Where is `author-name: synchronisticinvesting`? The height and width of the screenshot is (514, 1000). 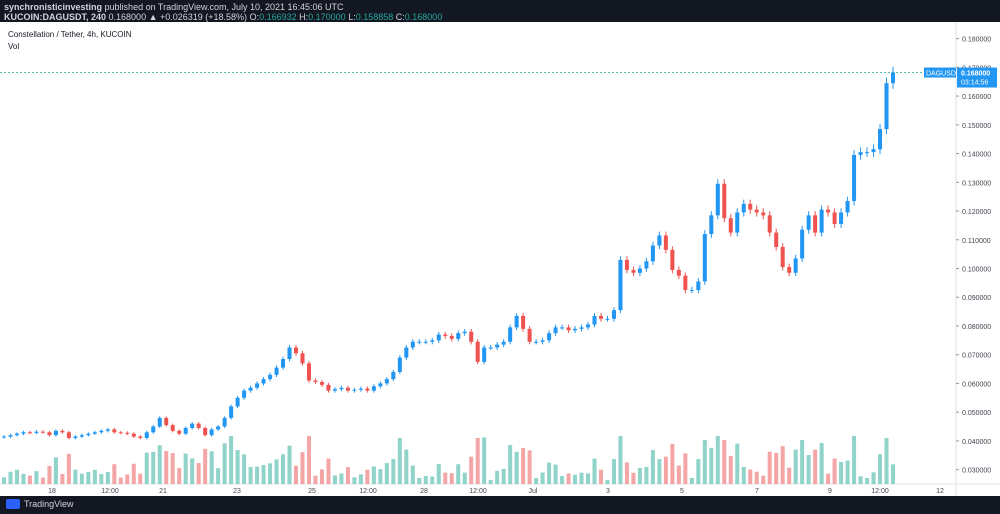
author-name: synchronisticinvesting is located at coordinates (53, 7).